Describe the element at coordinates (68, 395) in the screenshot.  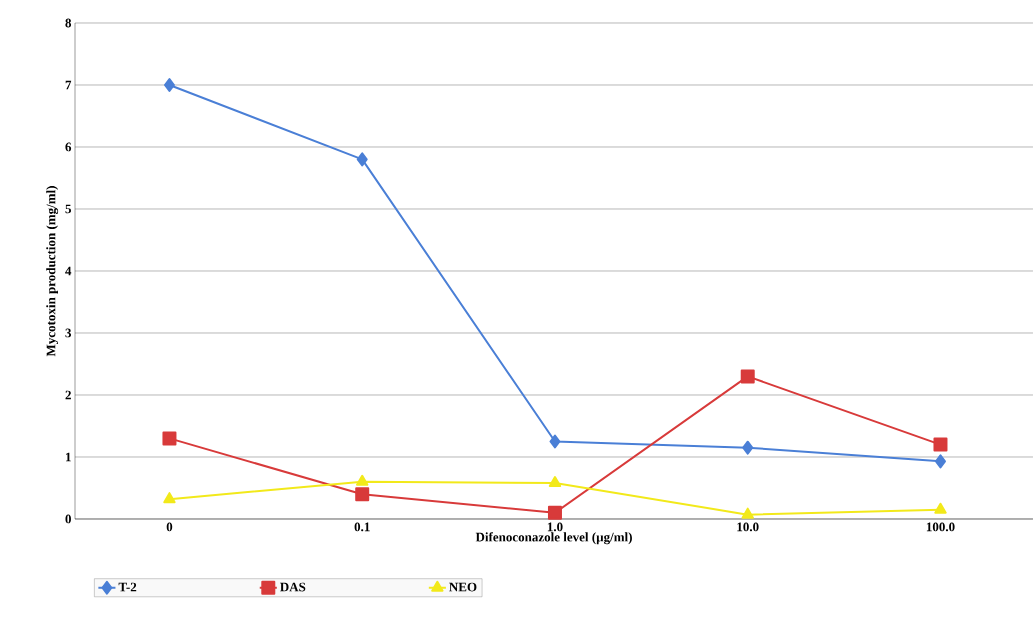
I see `y-tick-label: 2` at that location.